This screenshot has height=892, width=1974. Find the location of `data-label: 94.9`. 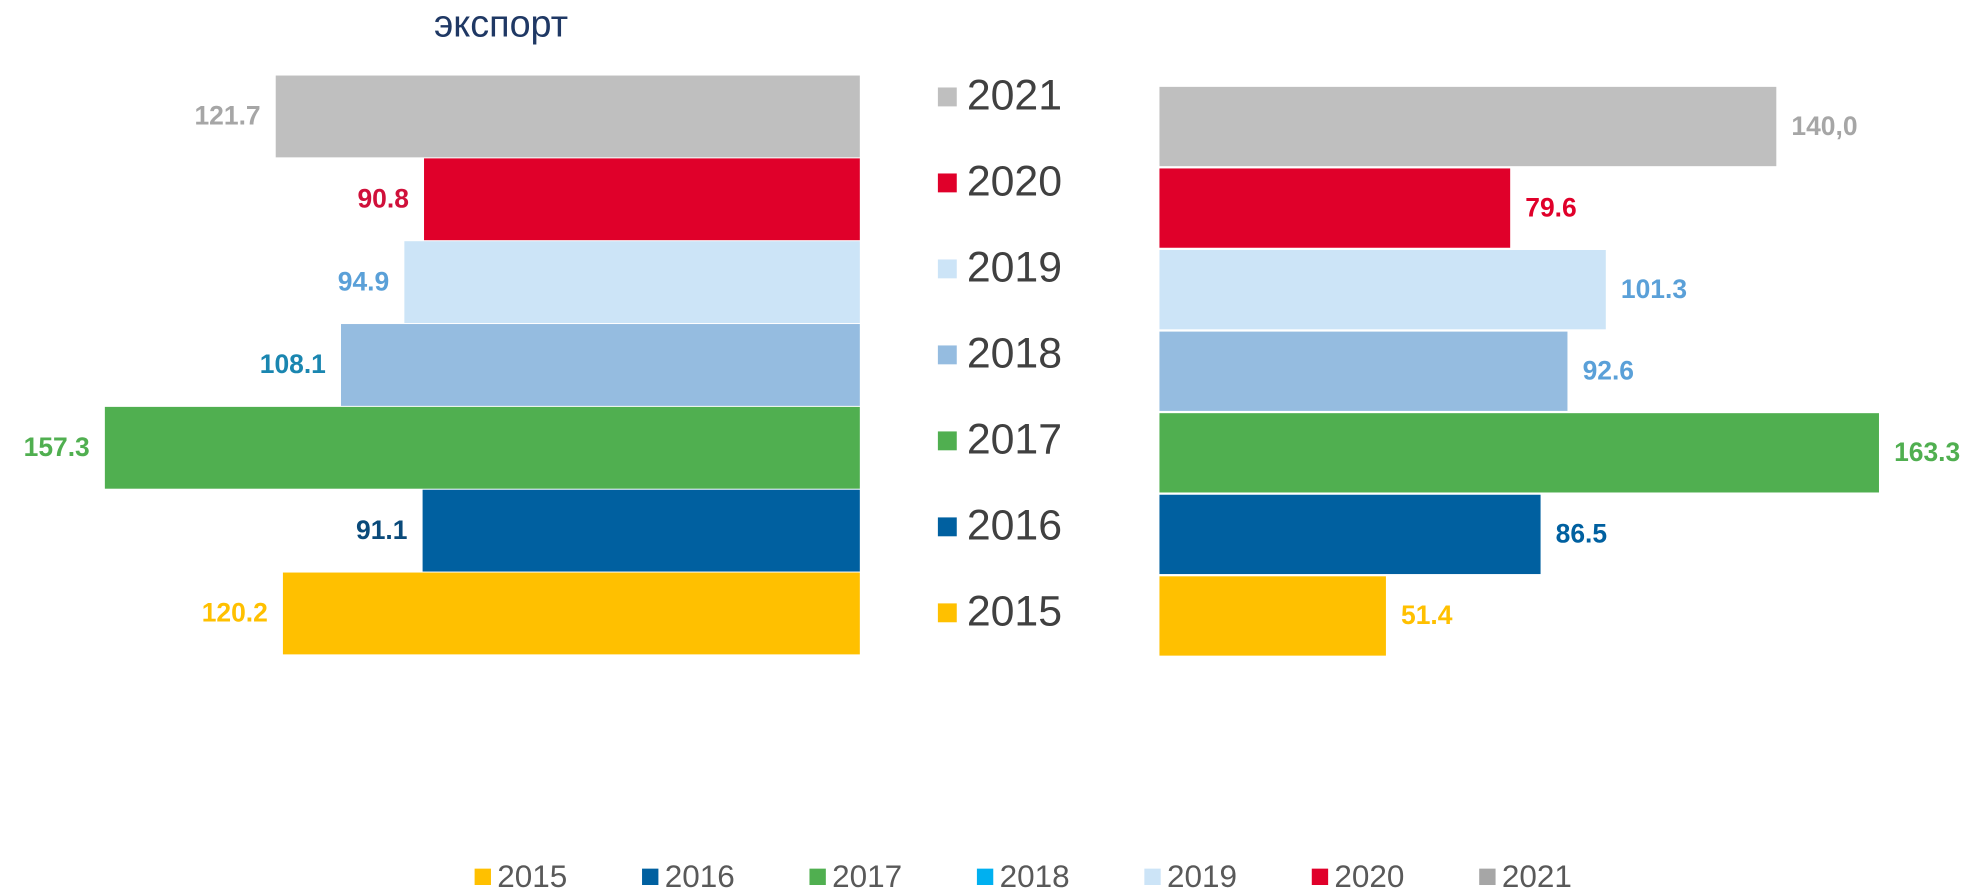

data-label: 94.9 is located at coordinates (363, 281).